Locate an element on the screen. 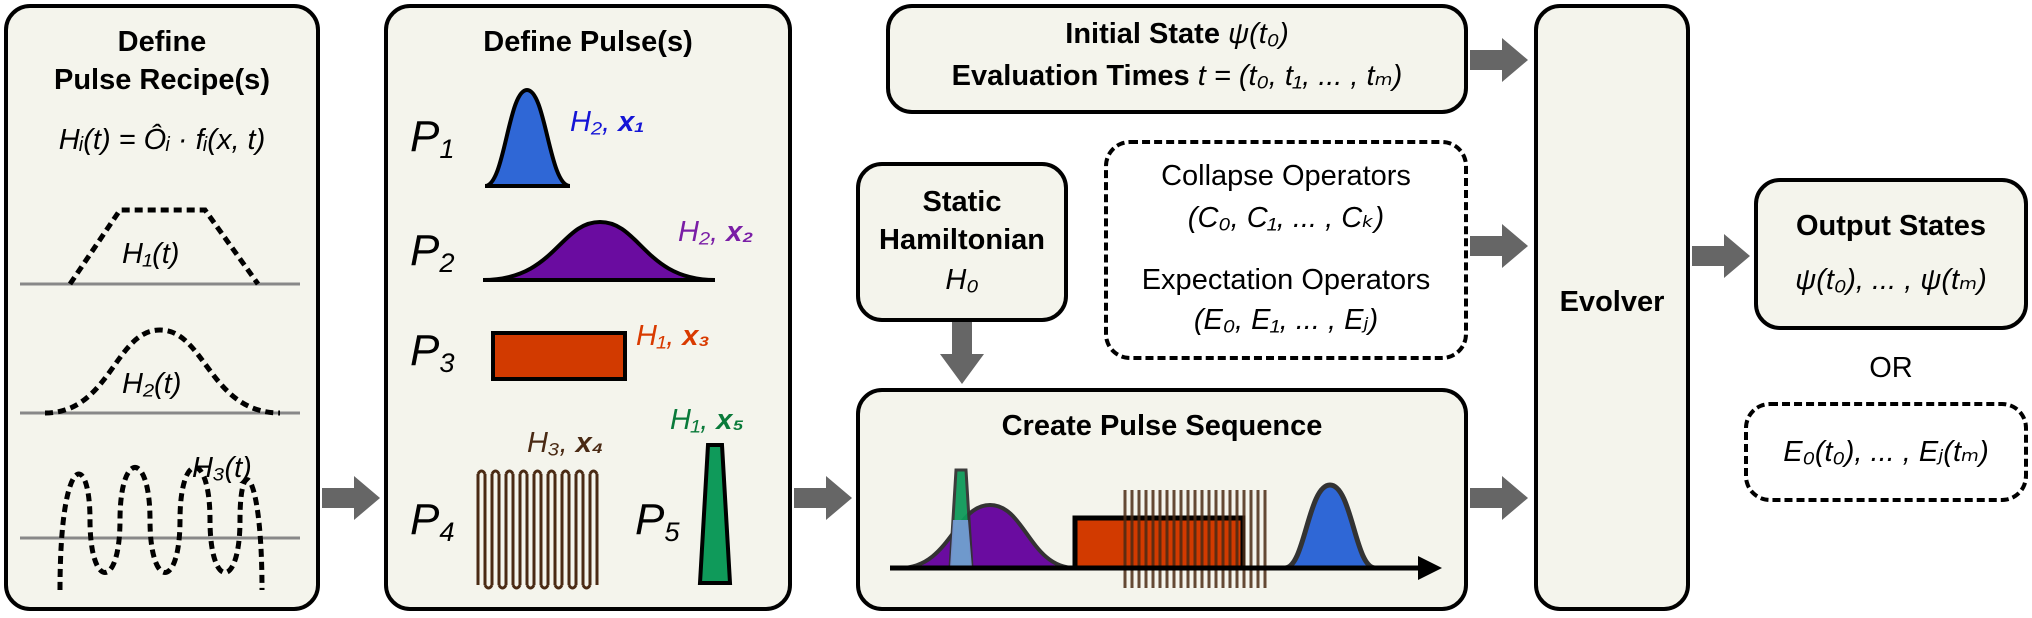 This screenshot has width=2032, height=618. trapezoid-shape is located at coordinates (164, 246).